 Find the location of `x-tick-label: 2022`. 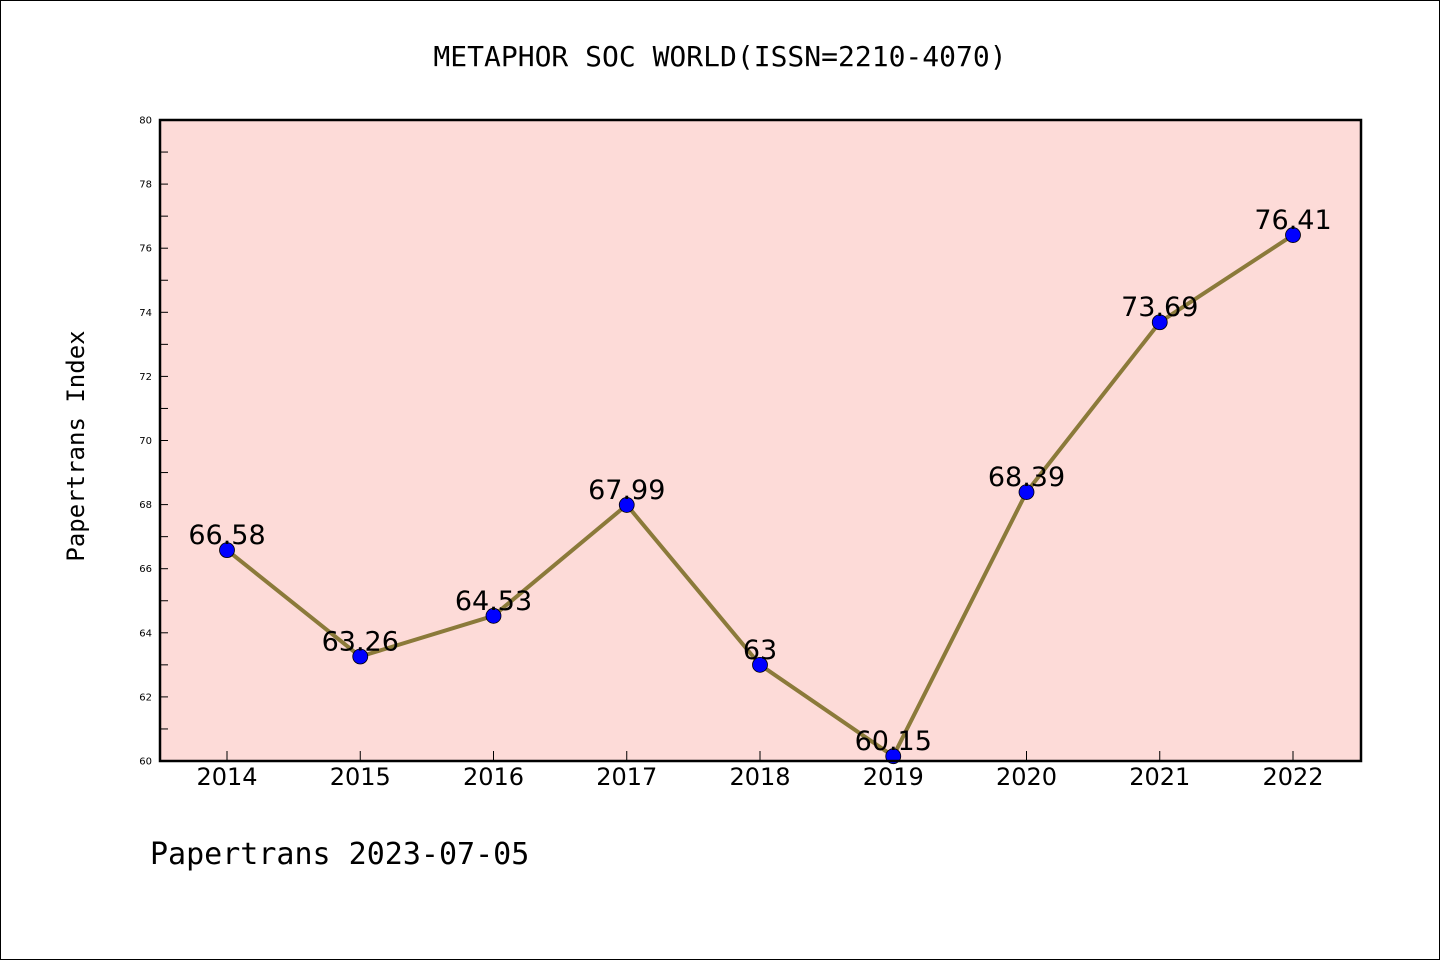

x-tick-label: 2022 is located at coordinates (1292, 777).